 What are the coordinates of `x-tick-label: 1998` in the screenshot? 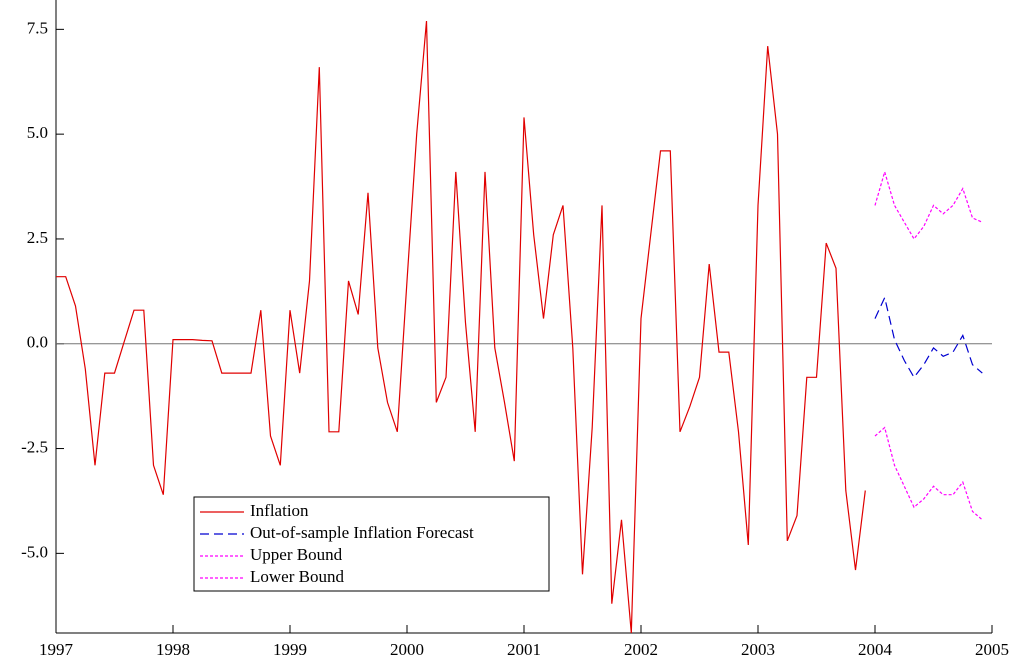 It's located at (173, 649).